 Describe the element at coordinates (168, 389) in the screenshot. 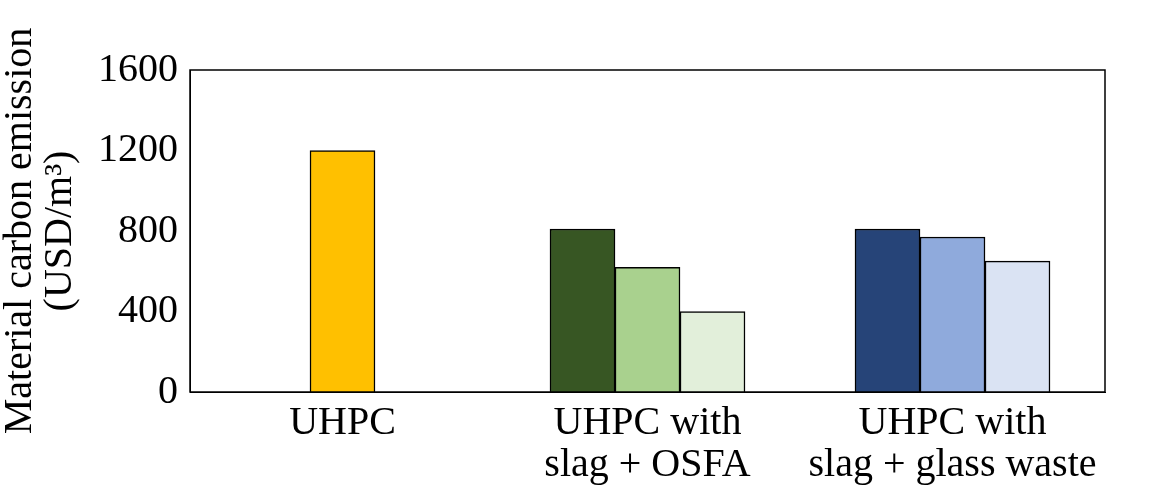

I see `y-tick-label: 0` at that location.